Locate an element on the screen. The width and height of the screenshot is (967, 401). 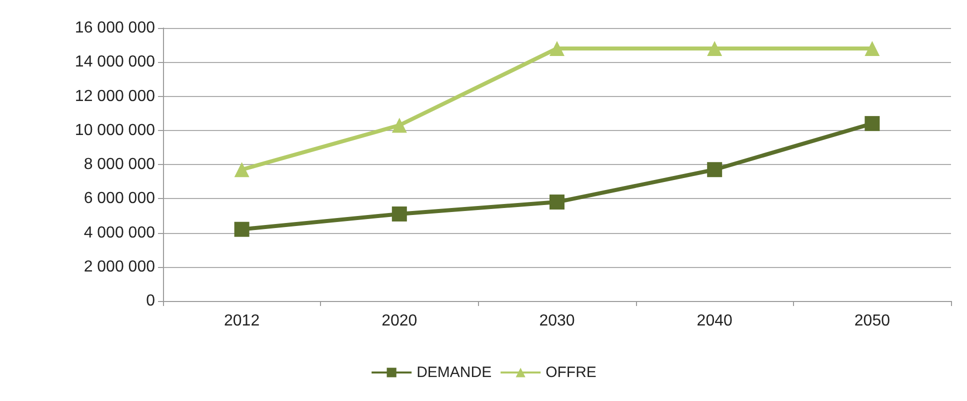
x-tick-label: 2012 is located at coordinates (242, 321).